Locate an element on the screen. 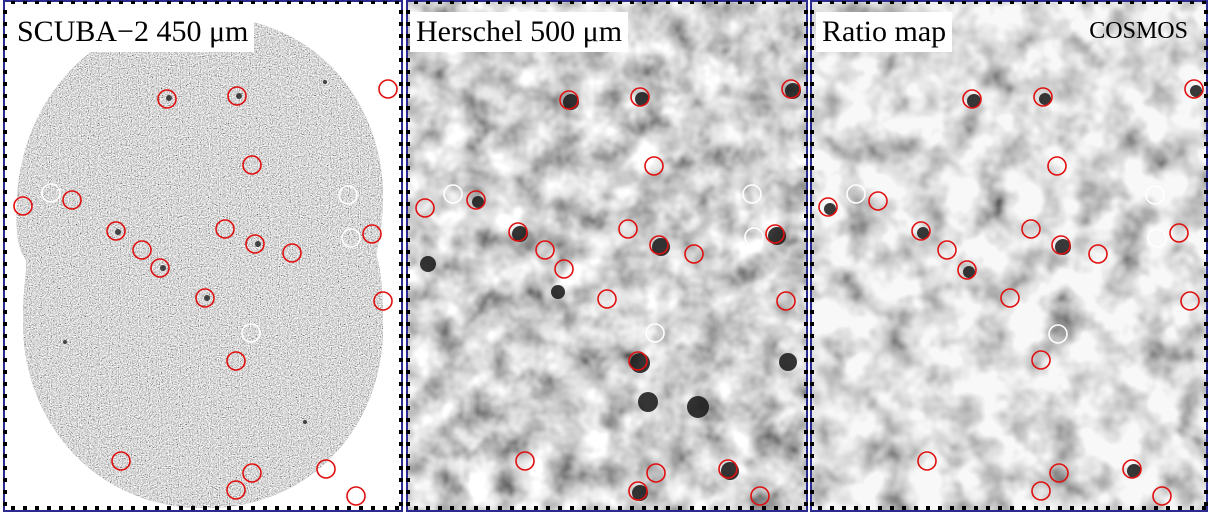 This screenshot has width=1208, height=512. scuba-title: SCUBA−2 450 μm is located at coordinates (133, 32).